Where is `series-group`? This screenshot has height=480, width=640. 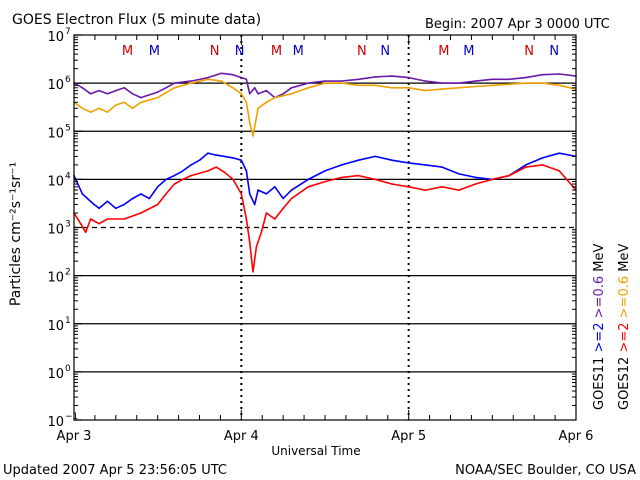 series-group is located at coordinates (325, 107).